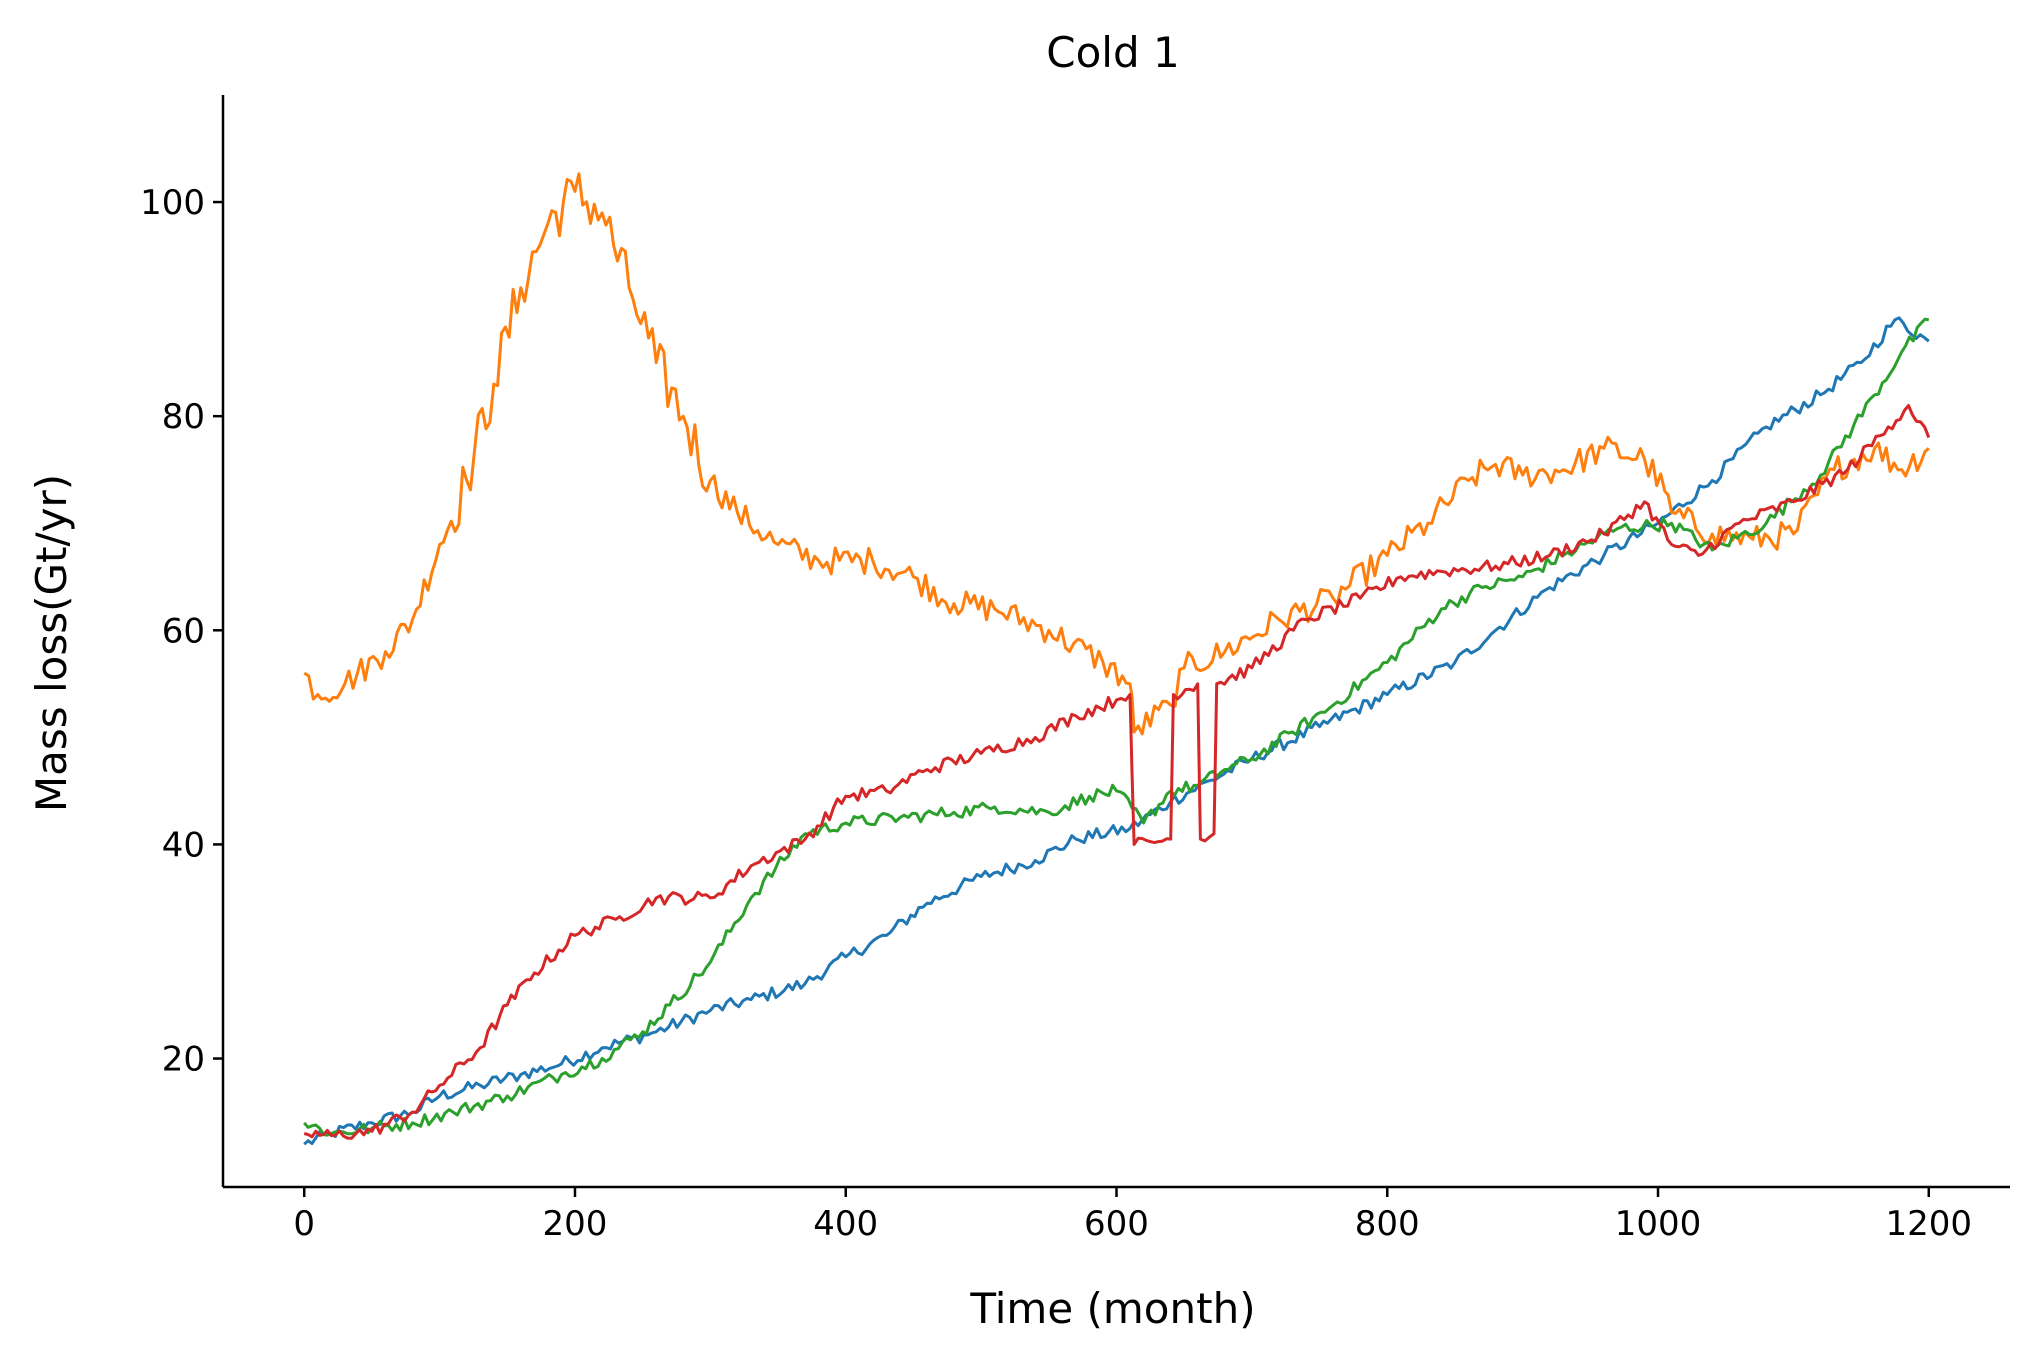 The height and width of the screenshot is (1361, 2028). I want to click on y-tick-label: 20, so click(183, 1060).